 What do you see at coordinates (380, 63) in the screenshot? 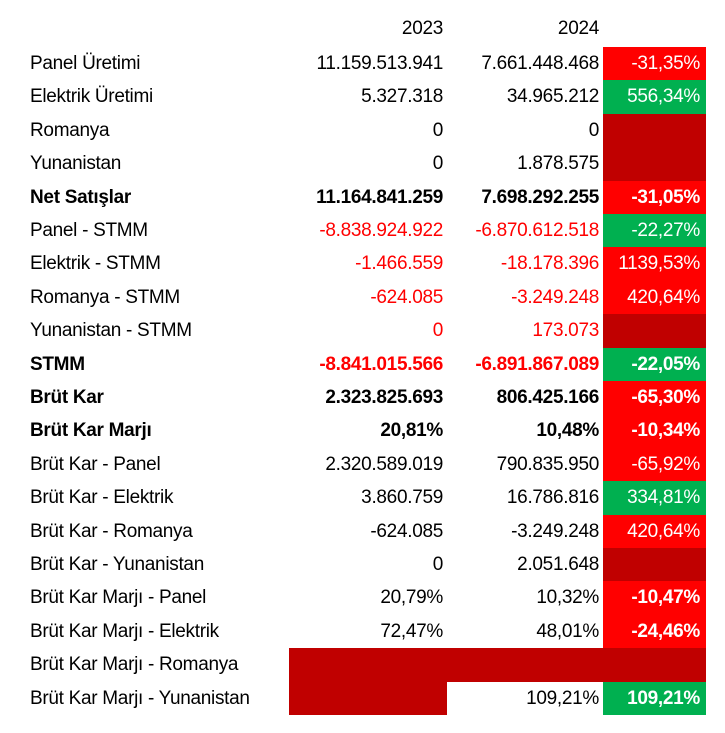
I see `value-2023: 11.159.513.941` at bounding box center [380, 63].